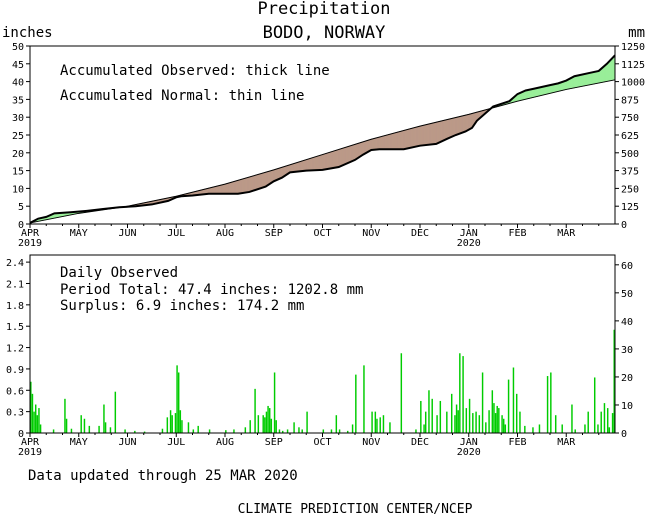 This screenshot has width=648, height=518. I want to click on y-tick-label-left: 2.1, so click(15, 284).